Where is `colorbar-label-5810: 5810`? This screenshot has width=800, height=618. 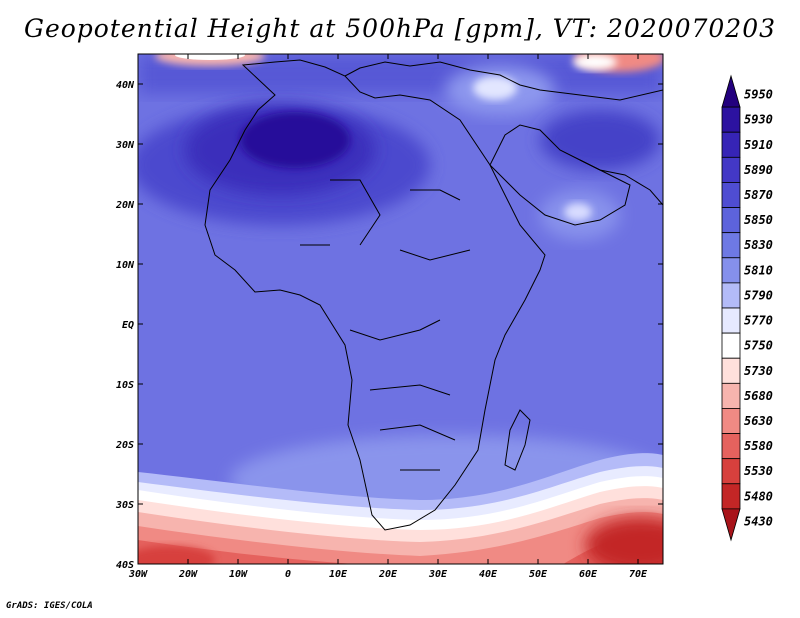 colorbar-label-5810: 5810 is located at coordinates (758, 270).